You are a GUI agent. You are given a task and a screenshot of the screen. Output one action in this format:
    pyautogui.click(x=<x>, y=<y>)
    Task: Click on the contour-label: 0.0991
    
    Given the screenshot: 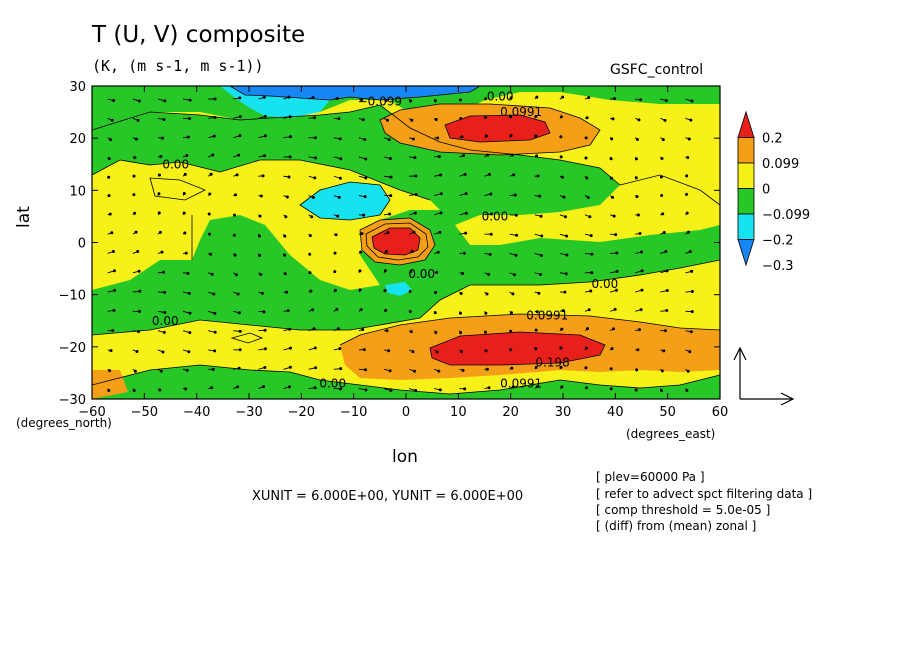 What is the action you would take?
    pyautogui.click(x=547, y=316)
    